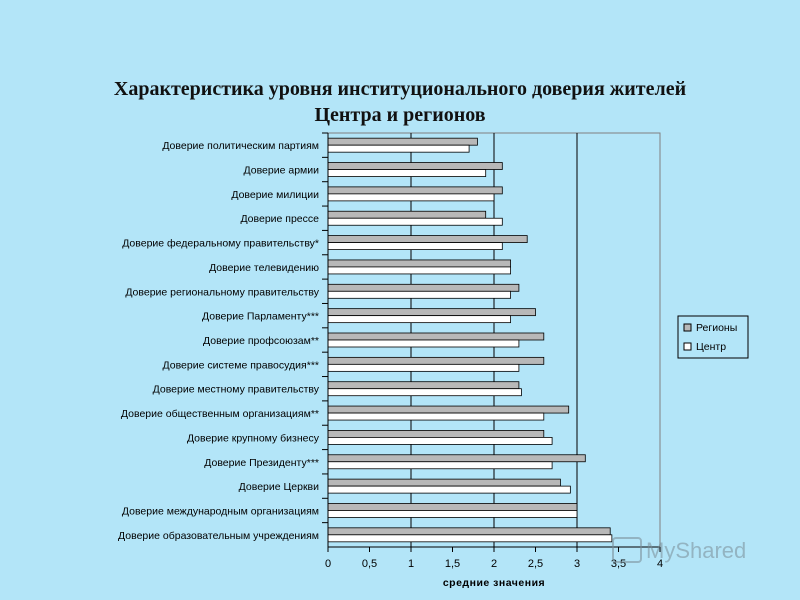  What do you see at coordinates (411, 564) in the screenshot?
I see `x-tick-label-2: 1` at bounding box center [411, 564].